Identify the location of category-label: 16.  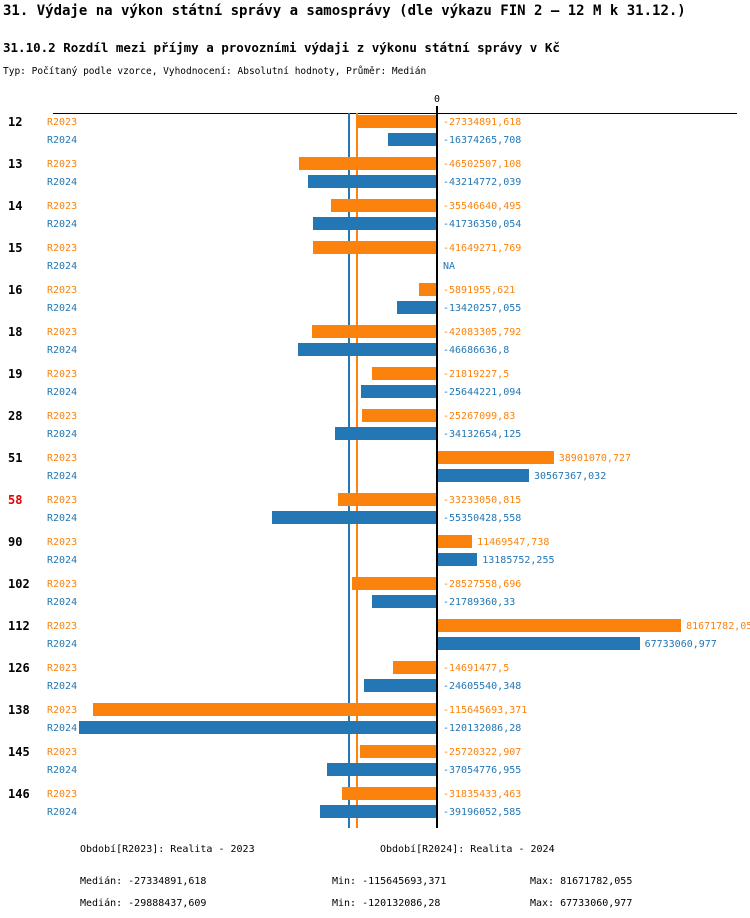
(15, 290).